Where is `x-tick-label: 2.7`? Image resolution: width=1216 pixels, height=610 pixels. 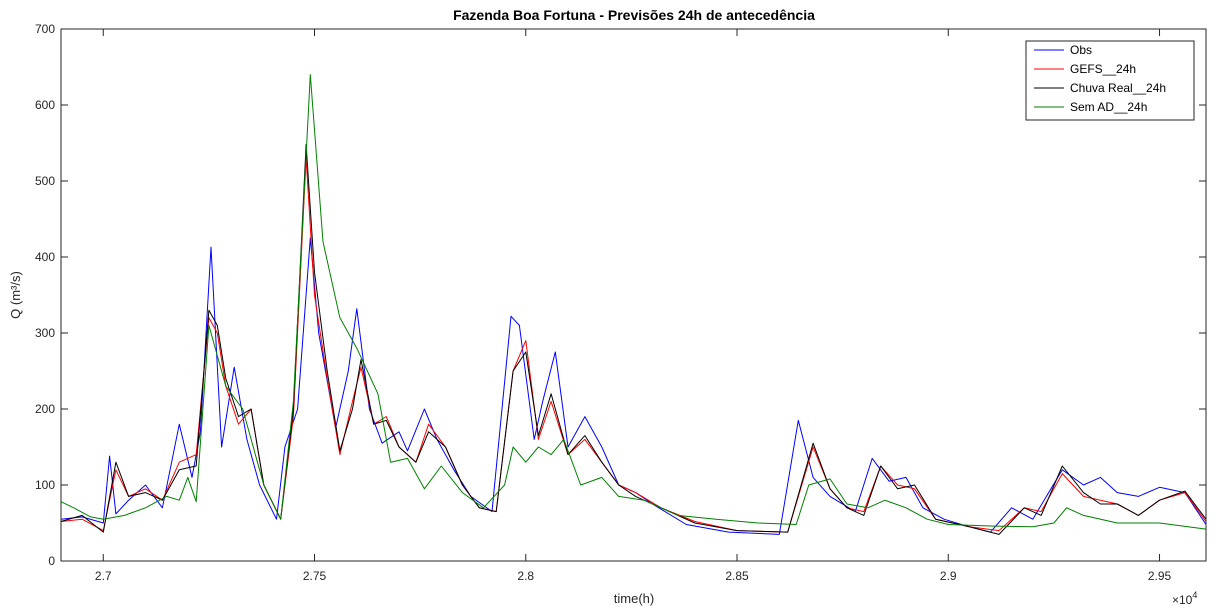 x-tick-label: 2.7 is located at coordinates (103, 576).